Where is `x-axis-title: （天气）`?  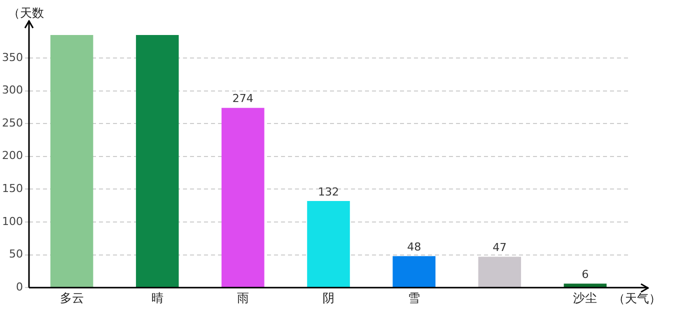
x-axis-title: （天气） is located at coordinates (637, 299).